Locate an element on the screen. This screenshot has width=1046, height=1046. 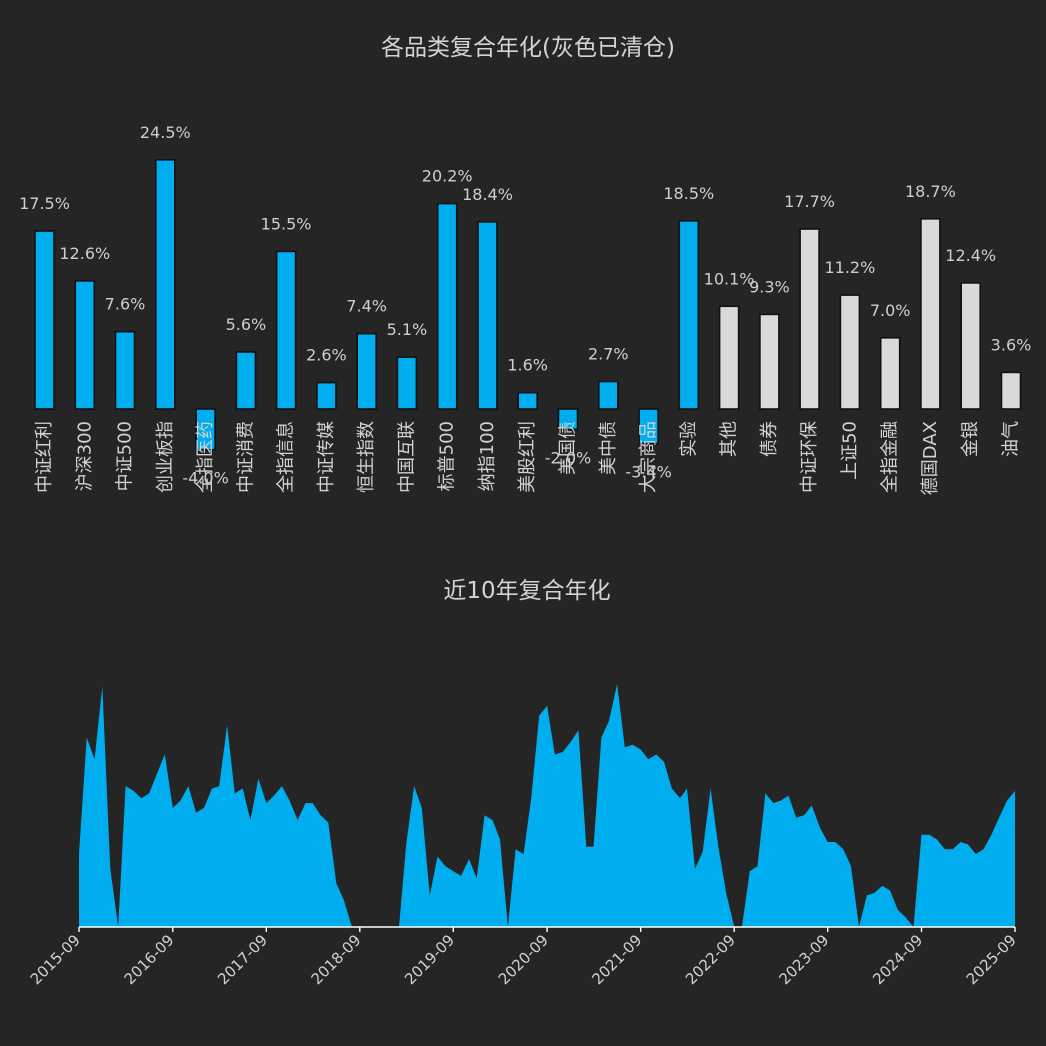
bar-value-label: 18.4% is located at coordinates (487, 194).